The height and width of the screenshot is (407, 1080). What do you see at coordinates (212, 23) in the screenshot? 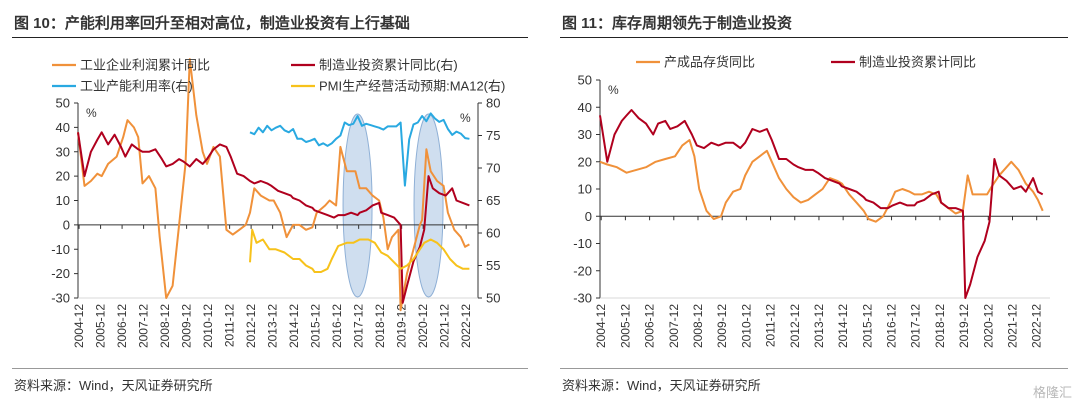
I see `chart-title: 图 10：产能利用率回升至相对高位，制造业投资有上行基础` at bounding box center [212, 23].